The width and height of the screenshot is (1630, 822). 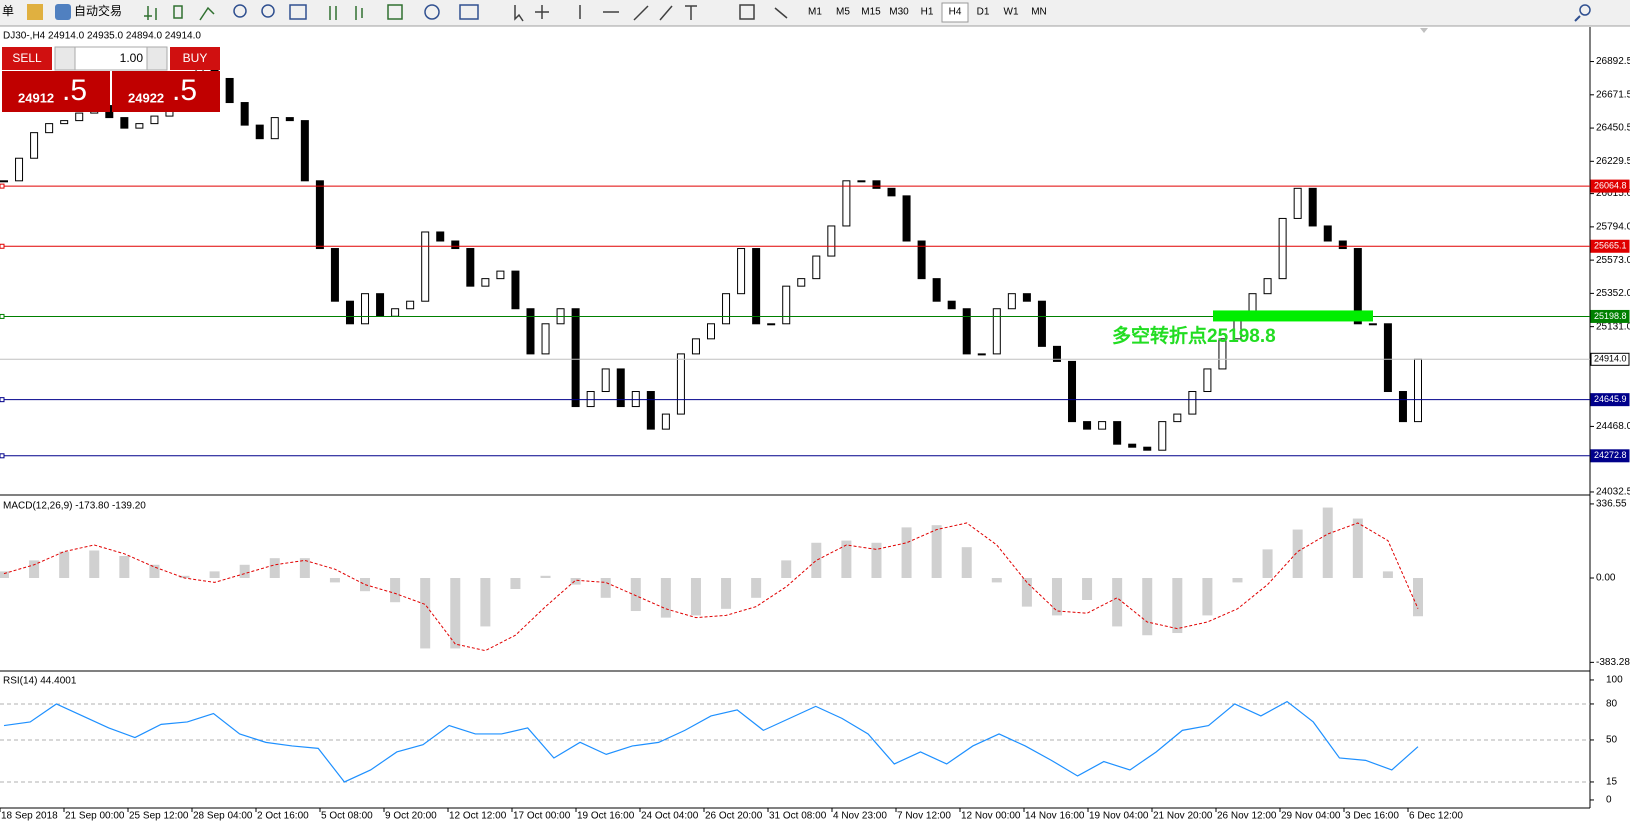 What do you see at coordinates (670, 816) in the screenshot?
I see `x-tick-label: 24 Oct 04:00` at bounding box center [670, 816].